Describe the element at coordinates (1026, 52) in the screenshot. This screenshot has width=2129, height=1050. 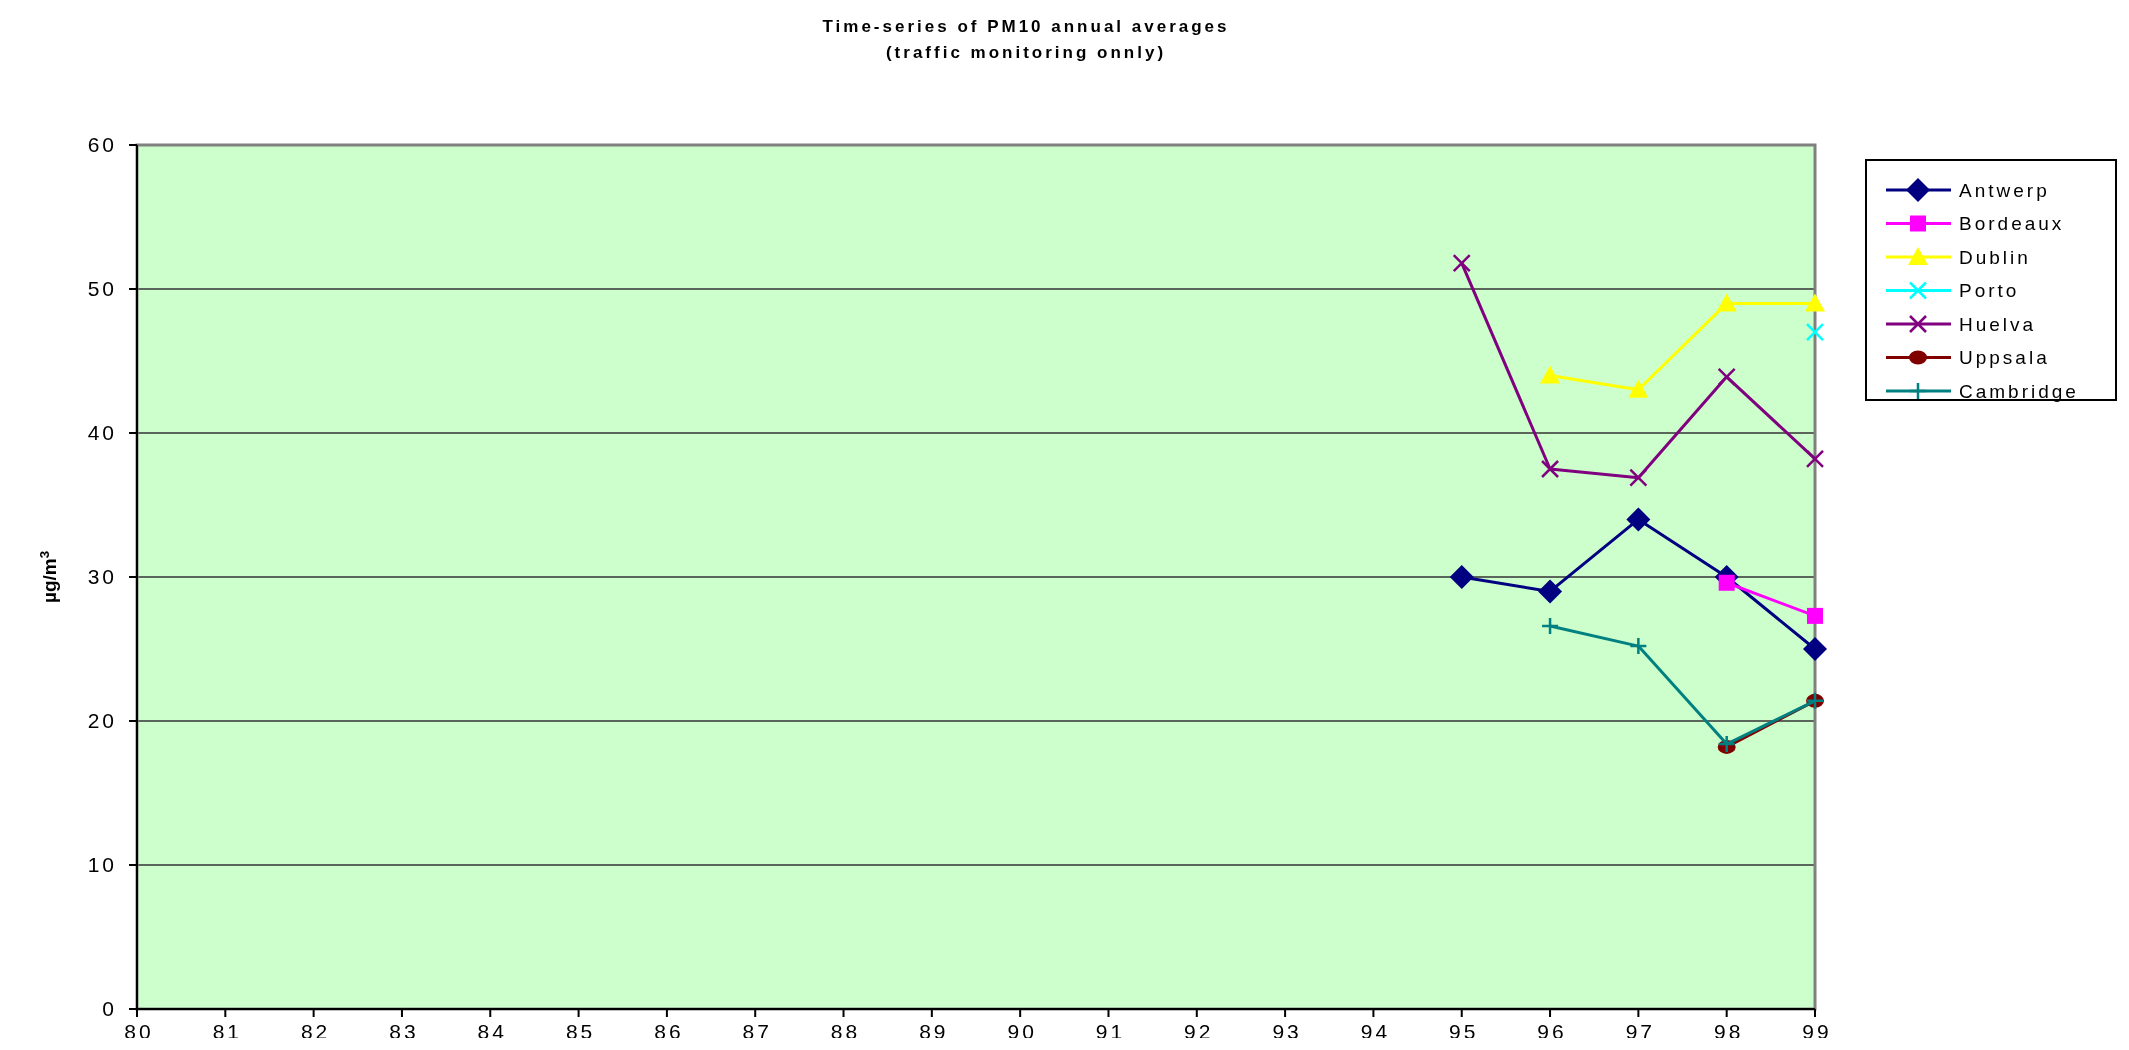
I see `chart-subtitle: (traffic monitoring onnly)` at that location.